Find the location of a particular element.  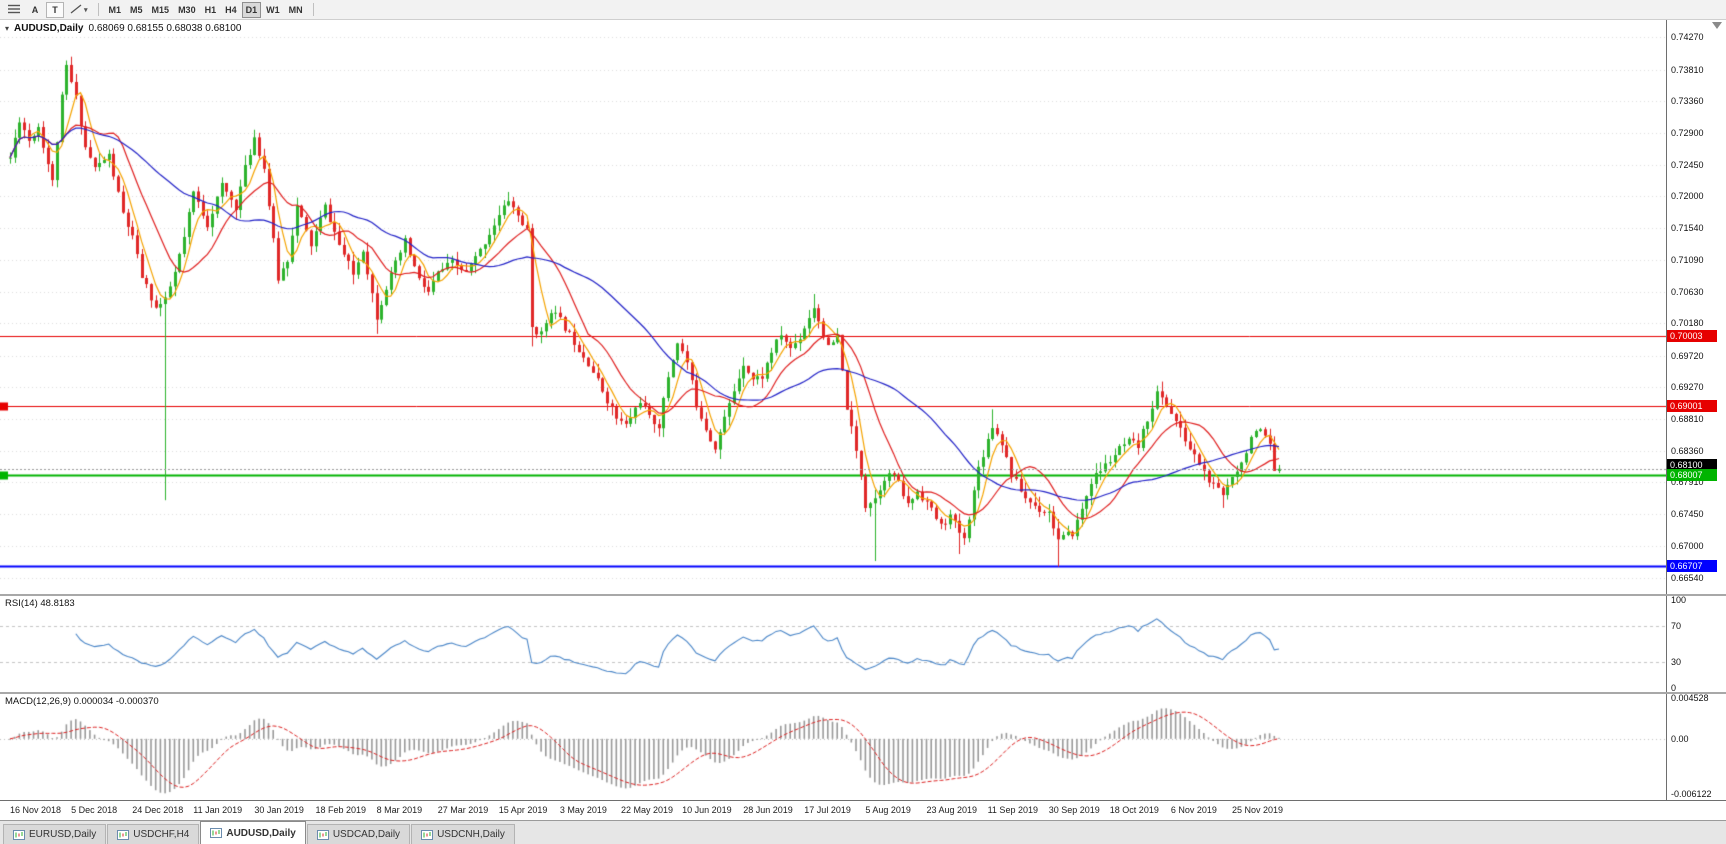

macd-axis-label: 0.004528 is located at coordinates (1690, 698).